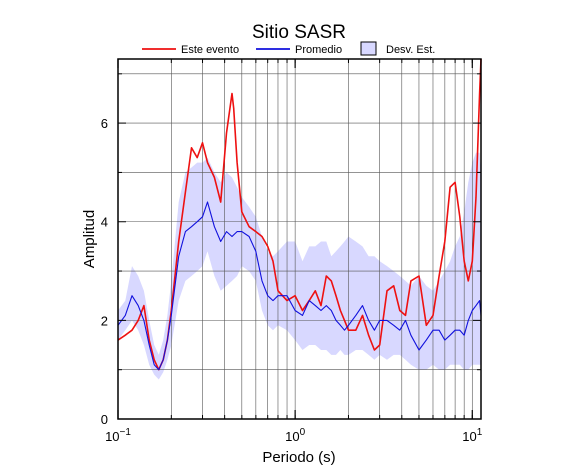 The height and width of the screenshot is (475, 586). I want to click on legend-swatch, so click(368, 48).